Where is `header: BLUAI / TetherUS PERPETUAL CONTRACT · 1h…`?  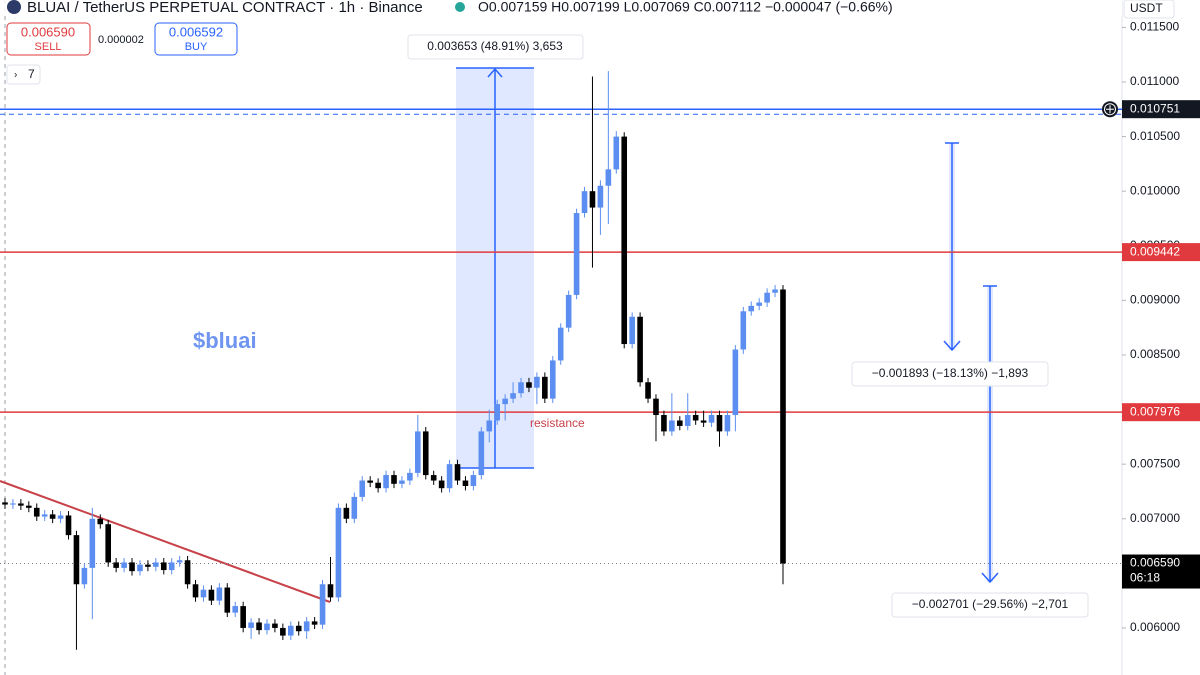
header: BLUAI / TetherUS PERPETUAL CONTRACT · 1h… is located at coordinates (587, 42).